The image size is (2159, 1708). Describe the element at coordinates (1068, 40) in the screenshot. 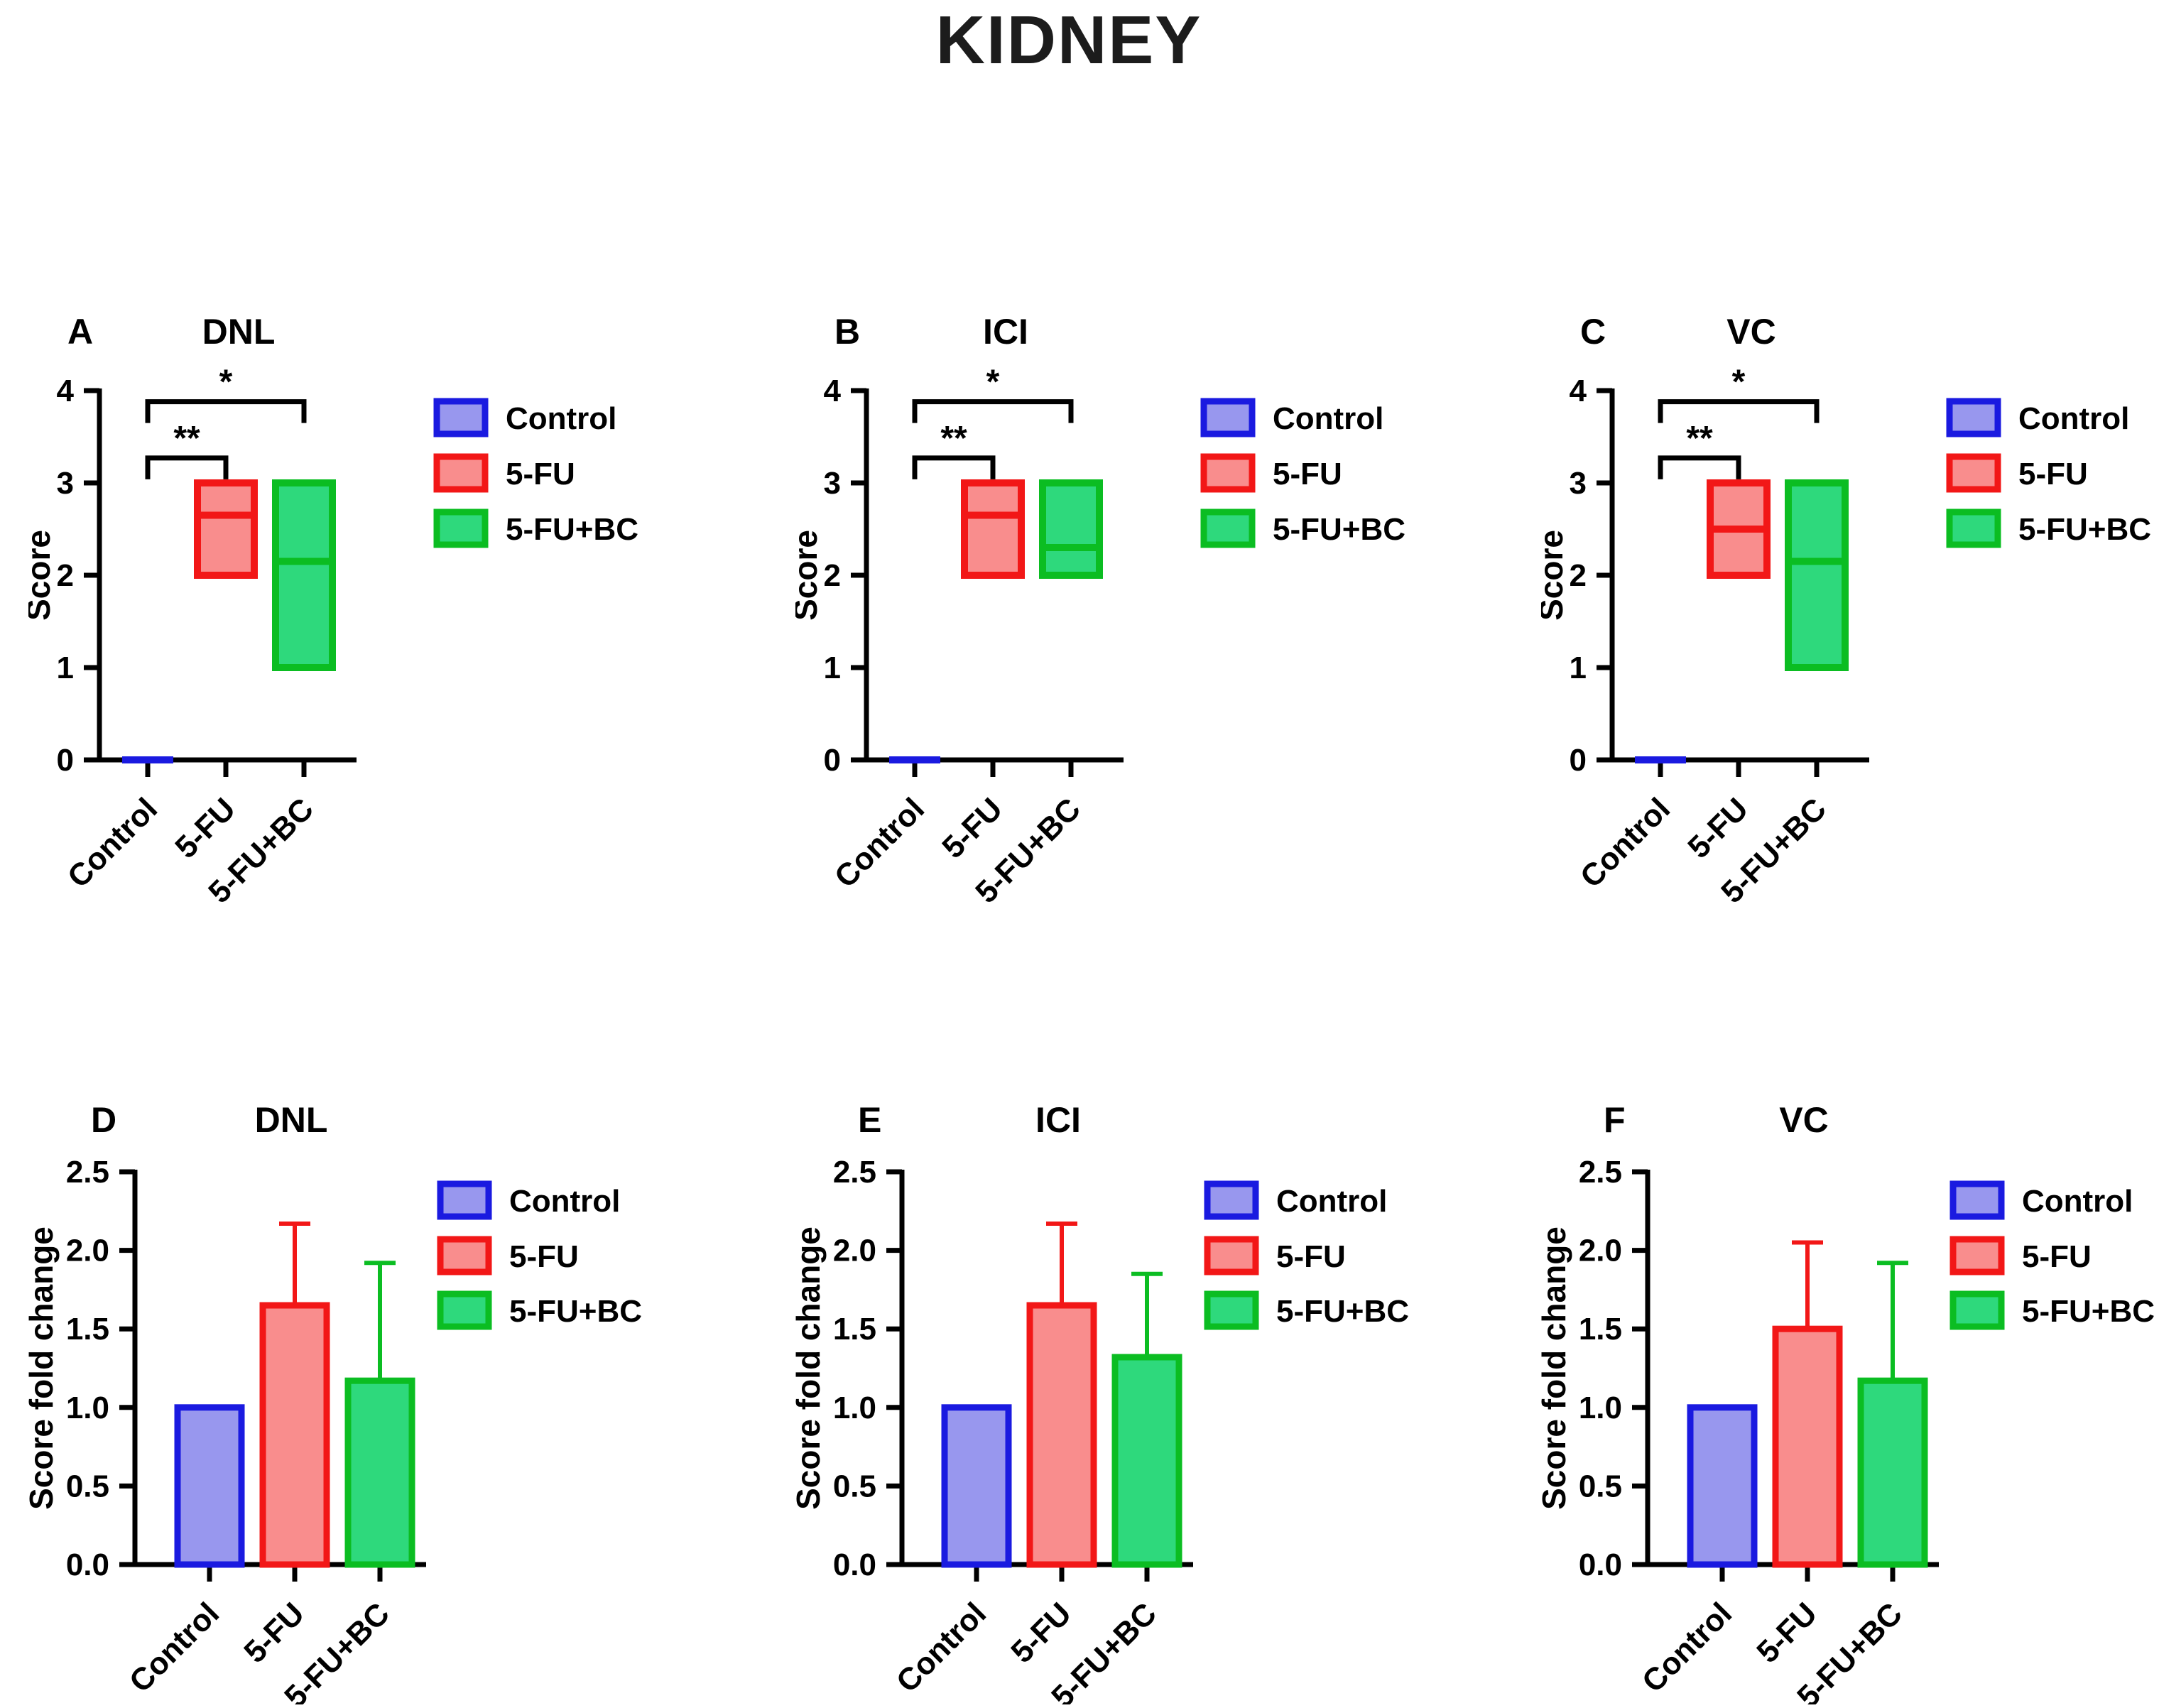

I see `figure-title: KIDNEY` at that location.